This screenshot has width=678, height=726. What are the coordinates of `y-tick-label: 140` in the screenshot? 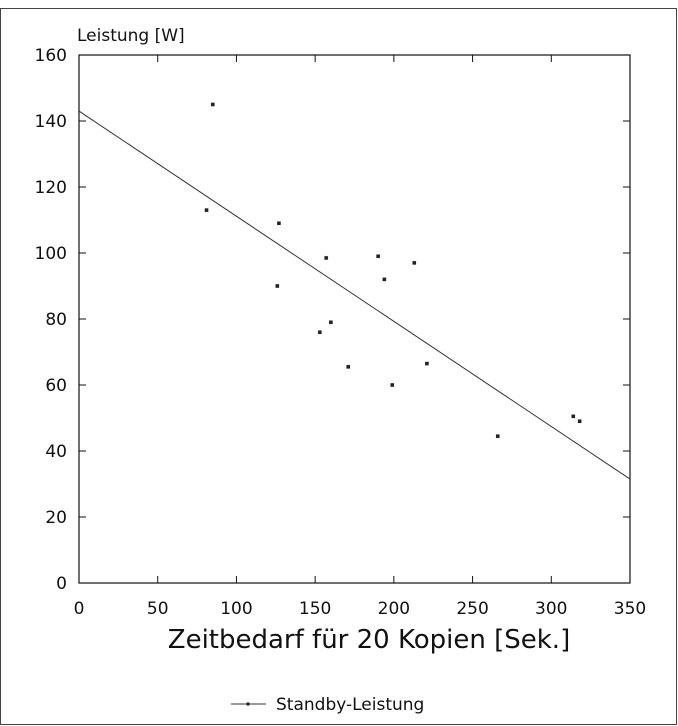 It's located at (51, 122).